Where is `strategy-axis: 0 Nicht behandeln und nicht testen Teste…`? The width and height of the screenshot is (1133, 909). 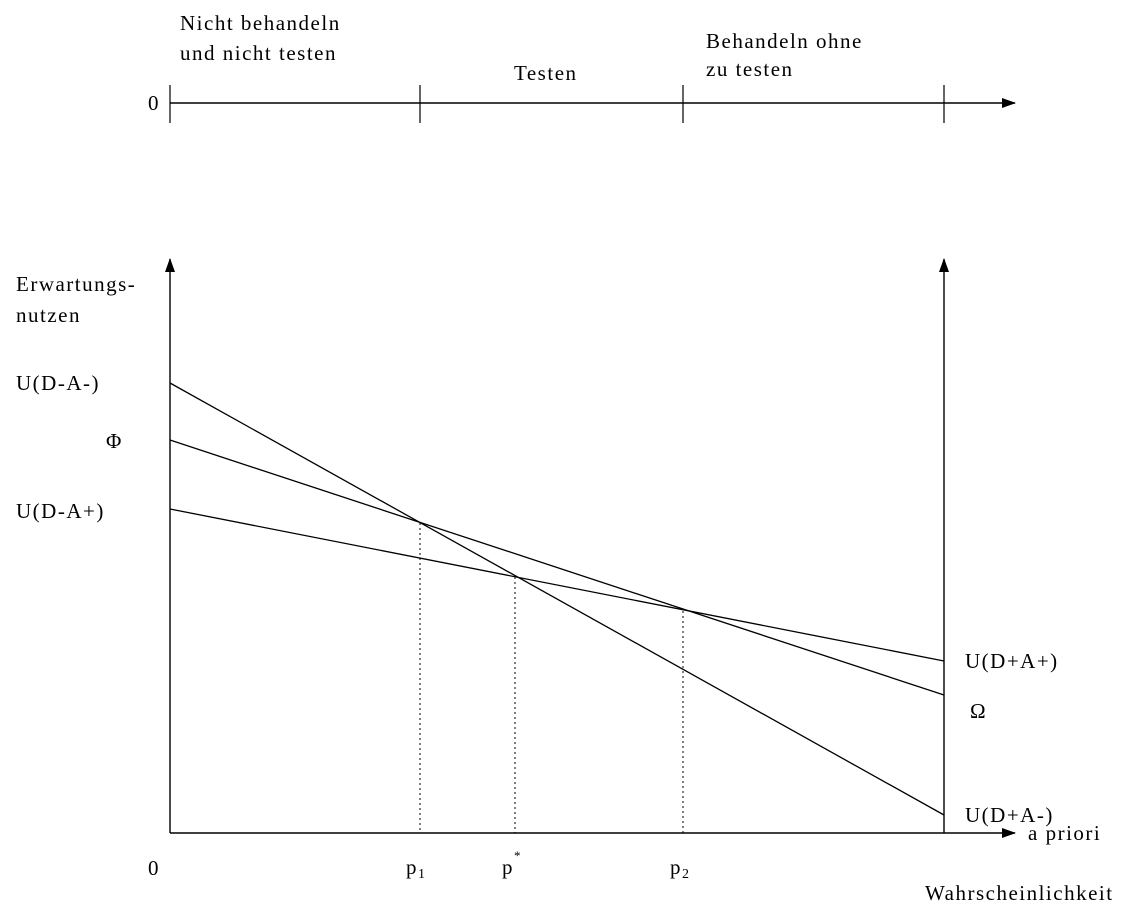
strategy-axis: 0 Nicht behandeln und nicht testen Teste… is located at coordinates (582, 67).